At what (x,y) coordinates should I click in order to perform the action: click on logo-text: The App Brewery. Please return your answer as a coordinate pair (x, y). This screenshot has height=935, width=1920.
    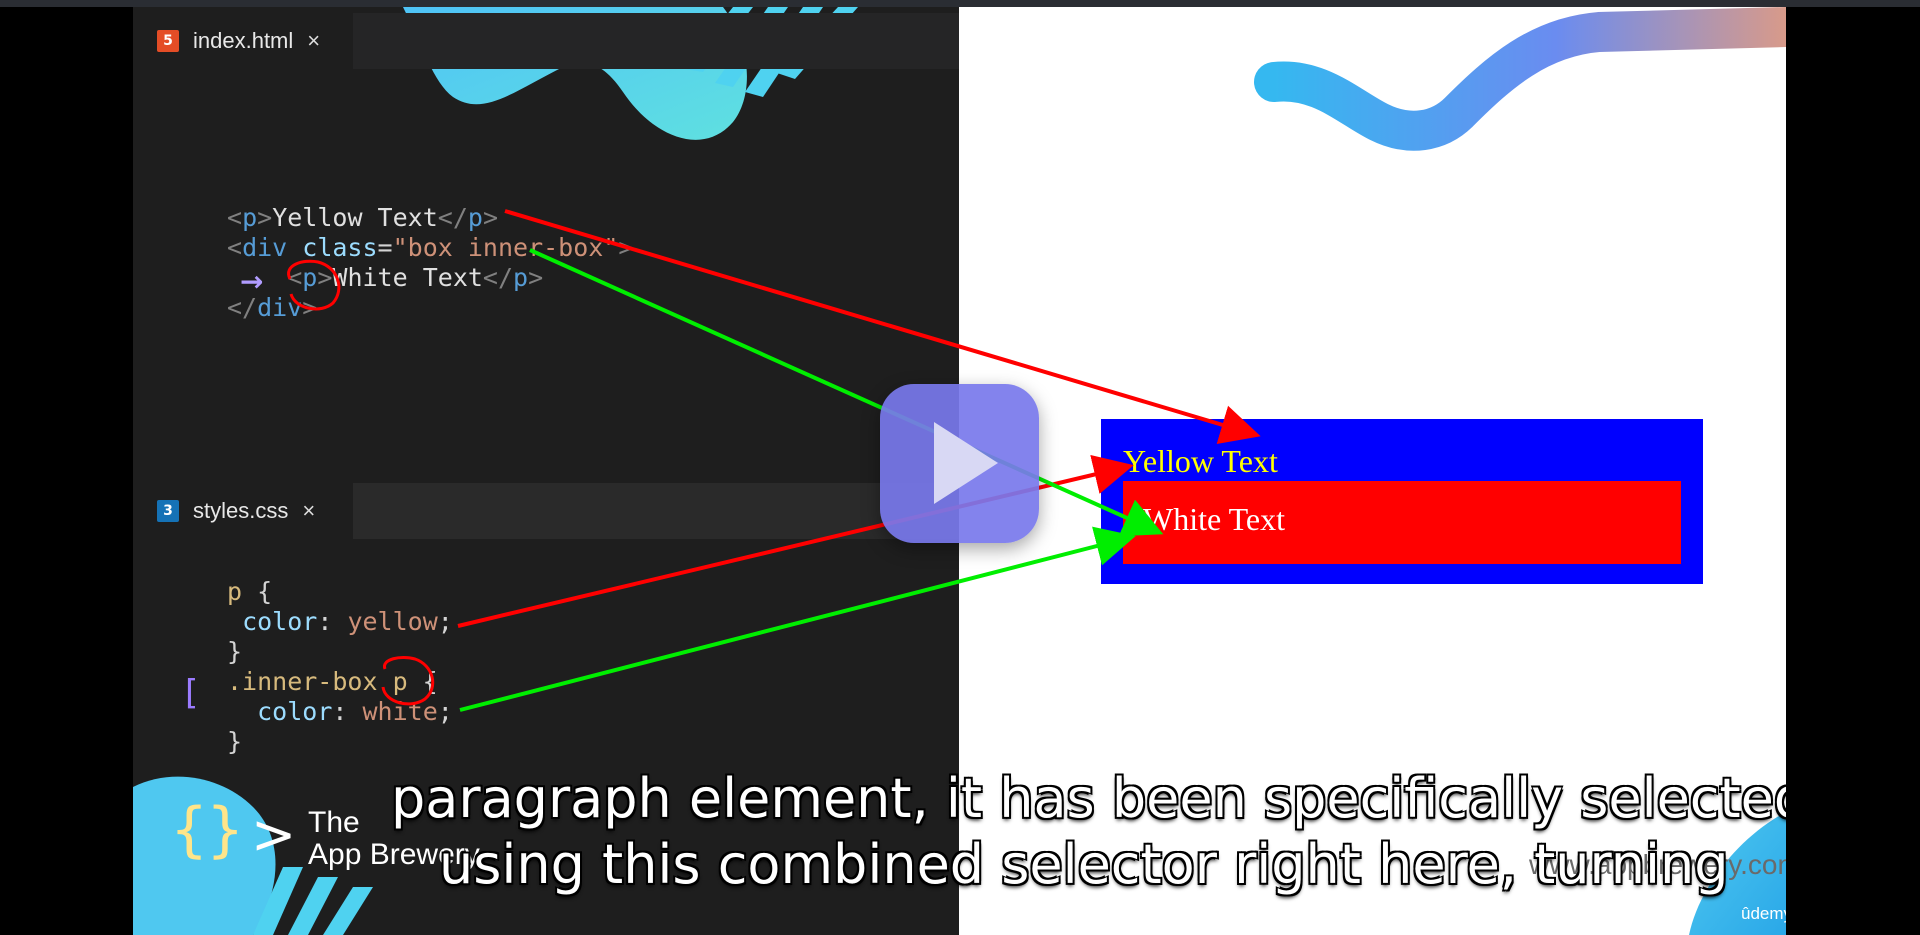
    Looking at the image, I should click on (394, 839).